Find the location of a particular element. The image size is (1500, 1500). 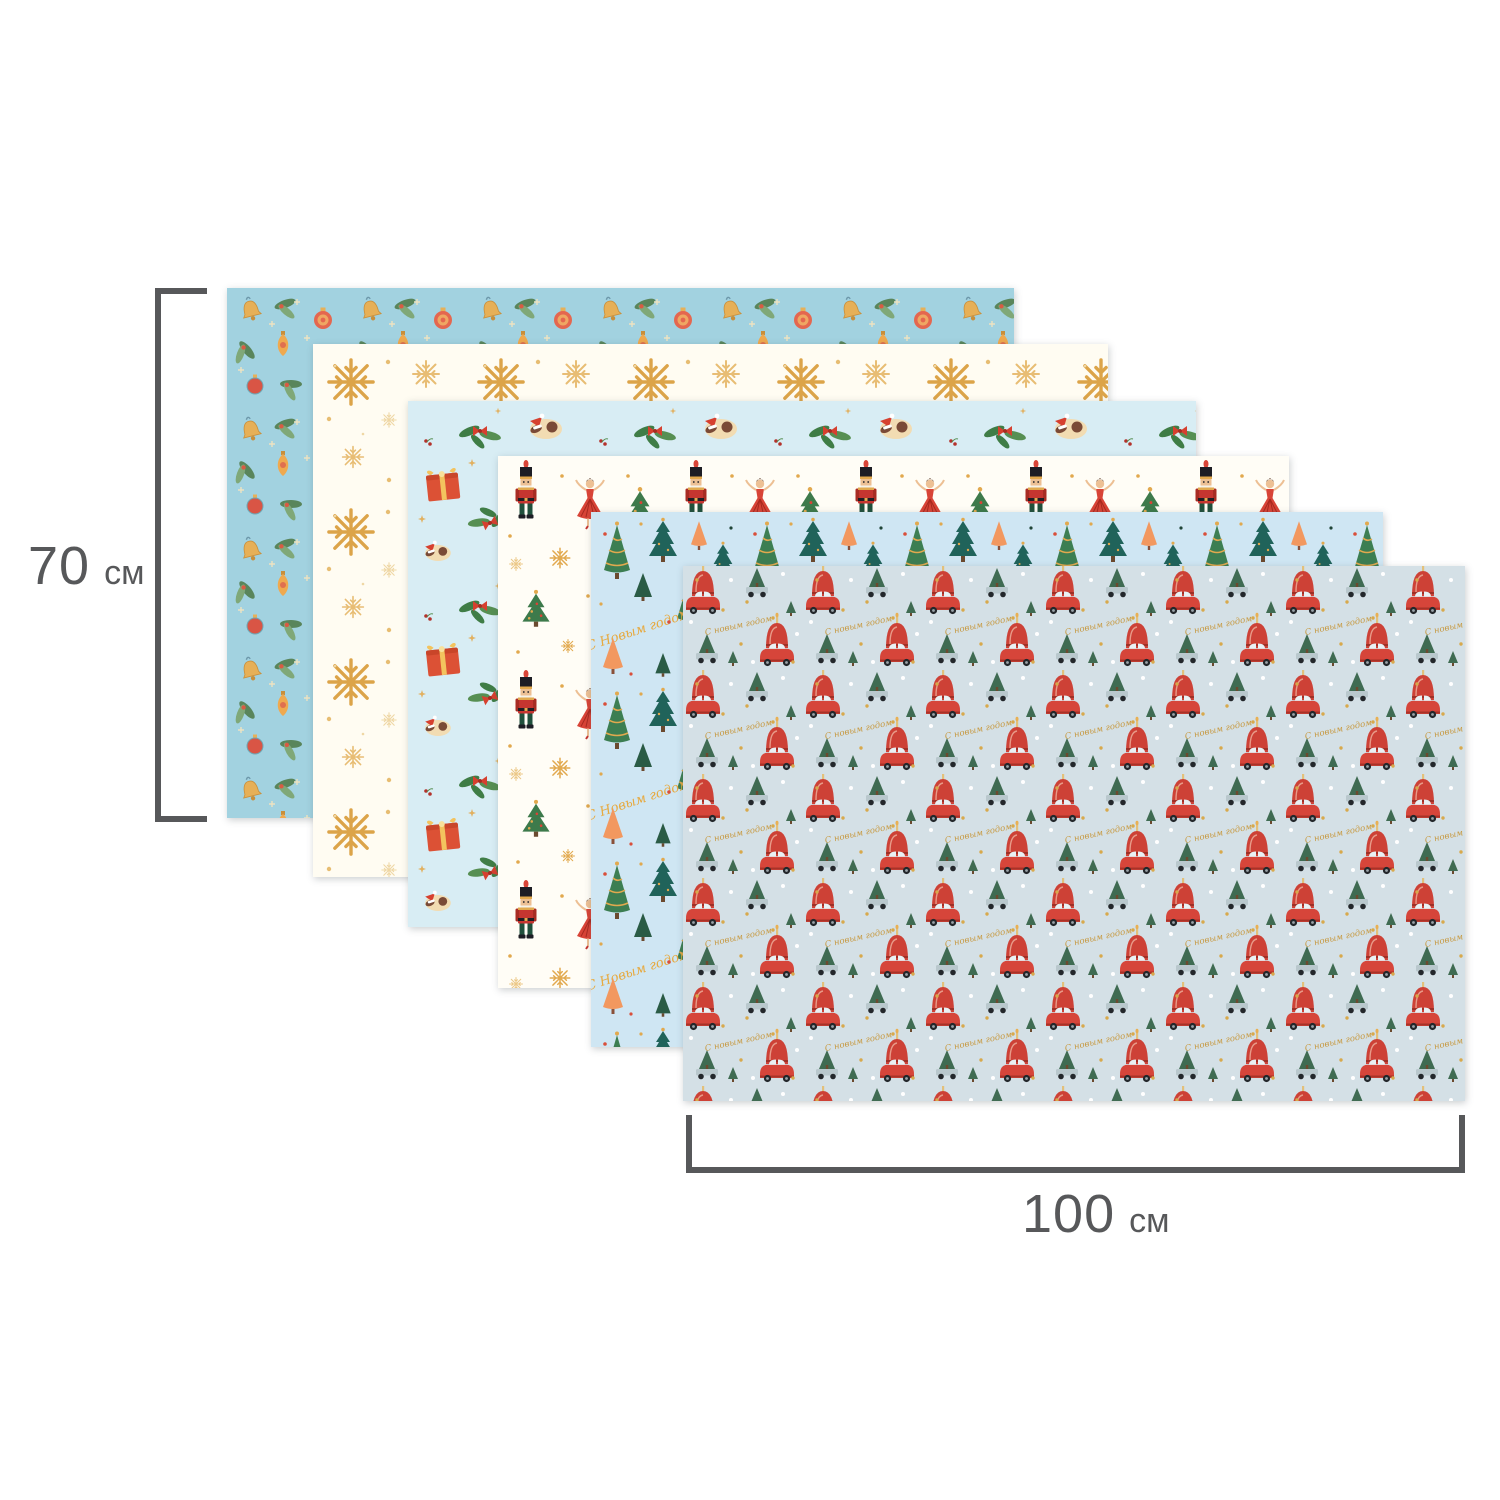

height-dimension-label: 70 см is located at coordinates (86, 566).